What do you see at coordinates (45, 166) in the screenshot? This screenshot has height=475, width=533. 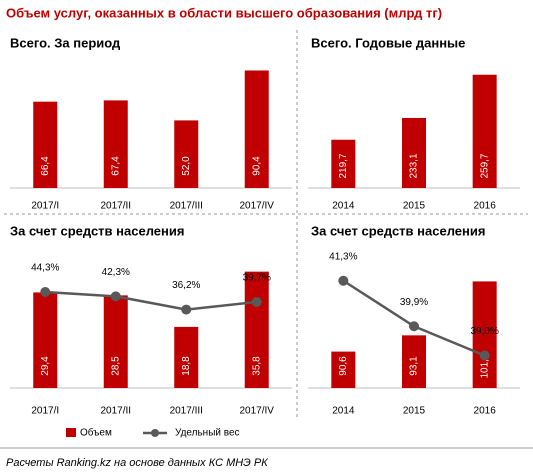 I see `bar-value-label: 66,4` at bounding box center [45, 166].